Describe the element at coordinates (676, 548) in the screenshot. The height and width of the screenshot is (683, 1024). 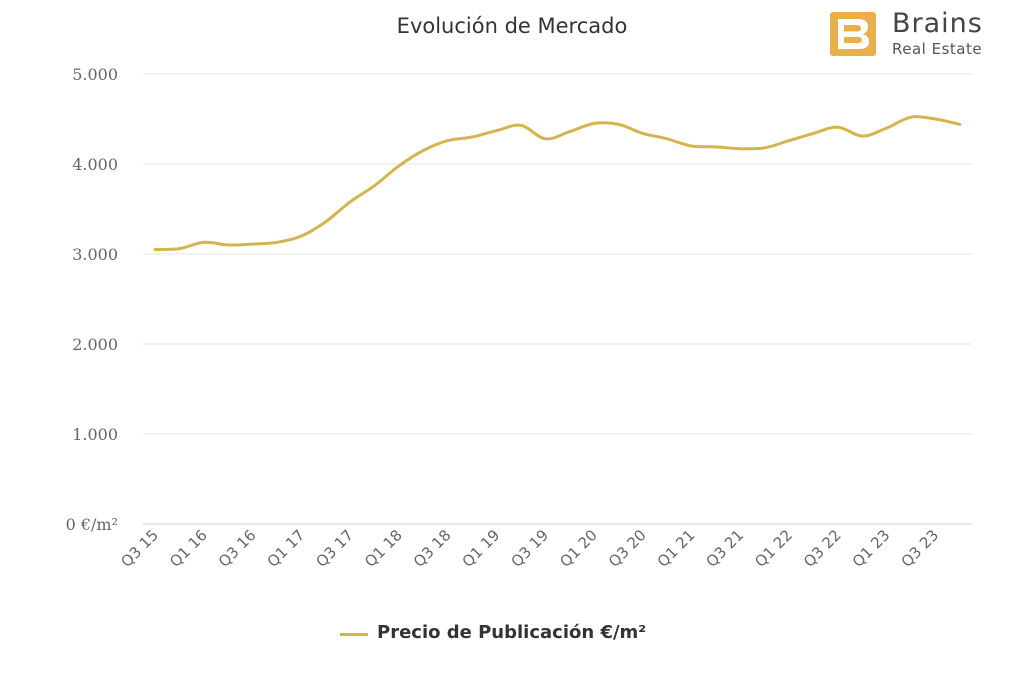
I see `x-tick-label: Q1 21` at that location.